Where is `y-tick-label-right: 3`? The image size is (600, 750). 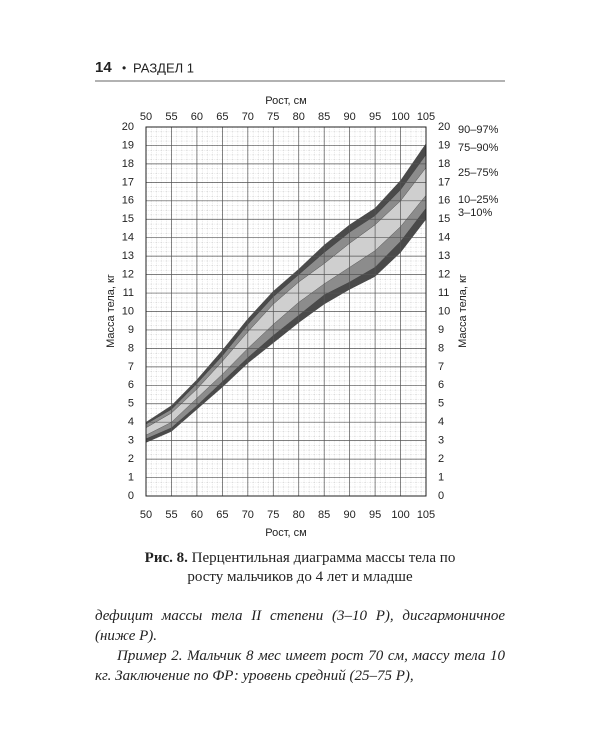 y-tick-label-right: 3 is located at coordinates (441, 441).